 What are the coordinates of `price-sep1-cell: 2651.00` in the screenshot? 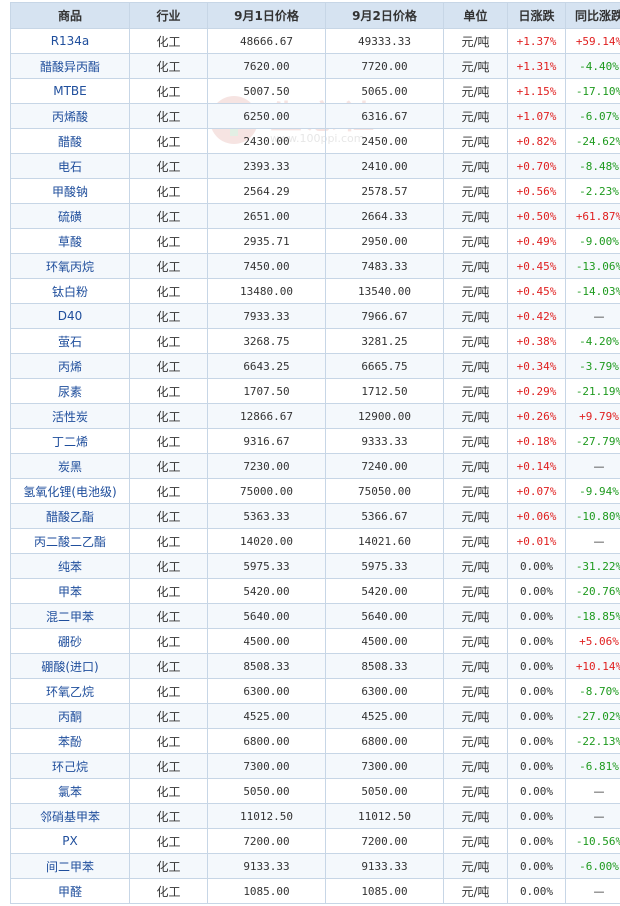 It's located at (266, 216).